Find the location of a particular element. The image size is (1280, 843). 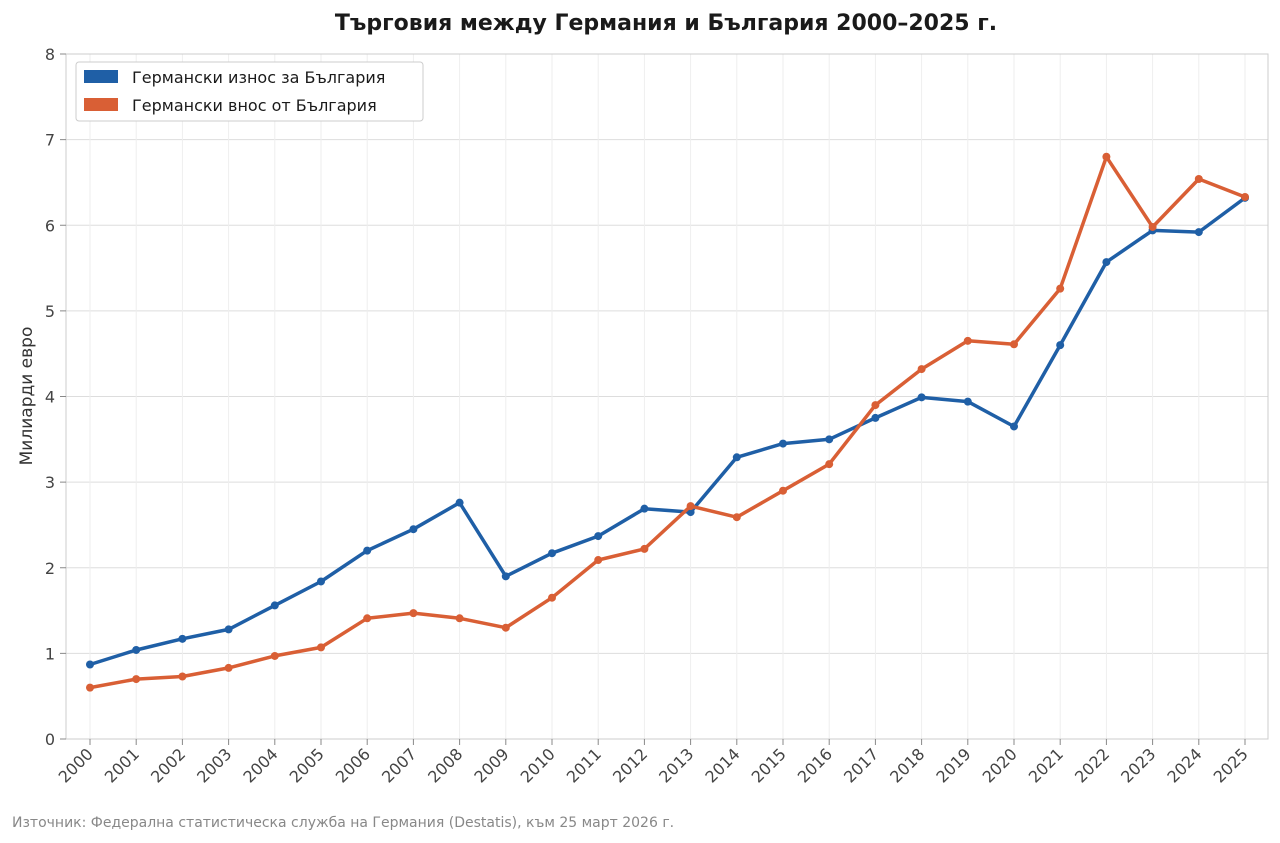

x-tick-label: 2011 is located at coordinates (584, 765).